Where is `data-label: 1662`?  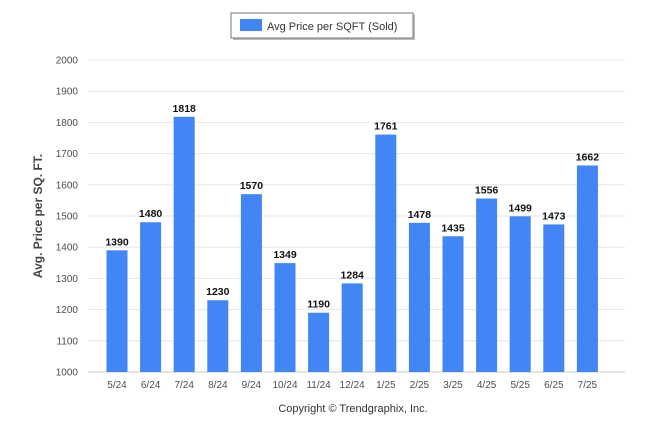
data-label: 1662 is located at coordinates (588, 157).